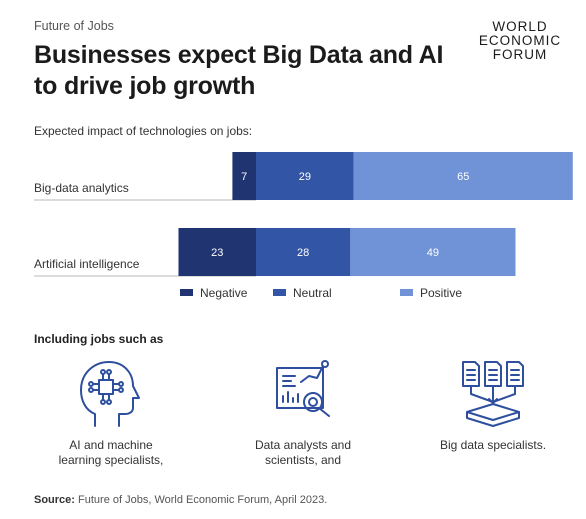 Image resolution: width=586 pixels, height=519 pixels. I want to click on data-label-big-data-analytics-negative: 7, so click(244, 177).